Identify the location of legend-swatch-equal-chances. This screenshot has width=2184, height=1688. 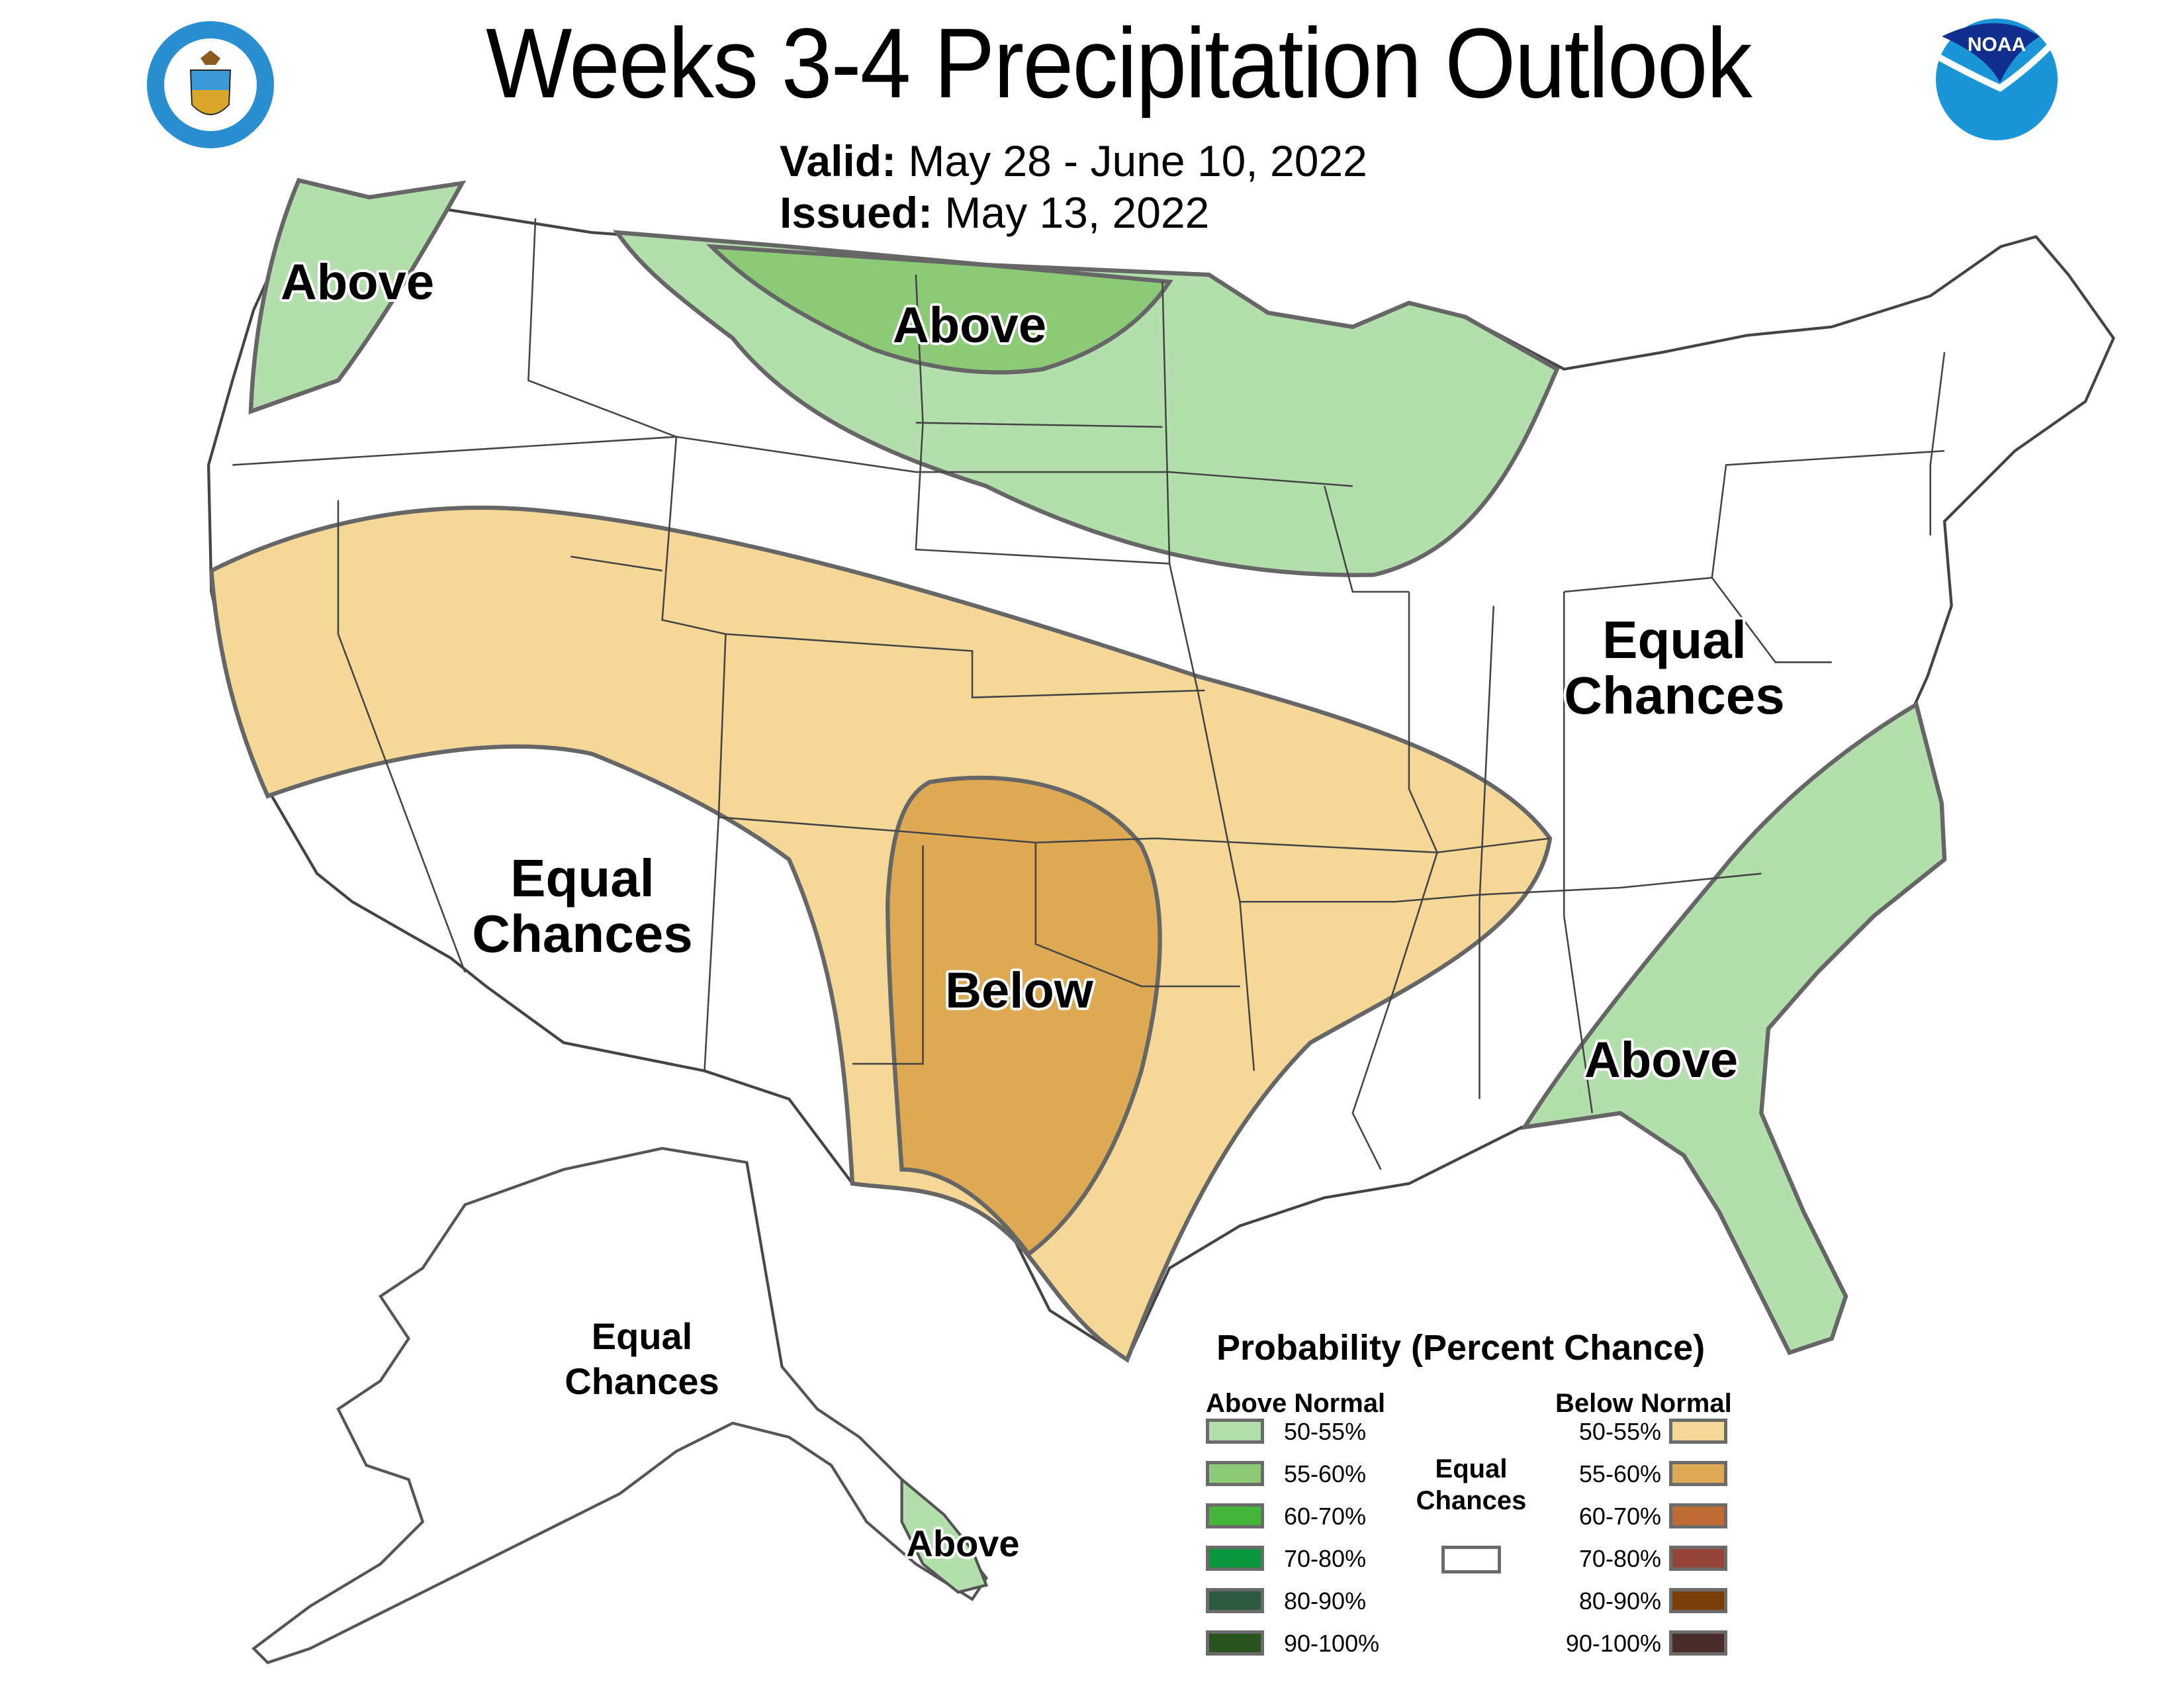
(1471, 1559).